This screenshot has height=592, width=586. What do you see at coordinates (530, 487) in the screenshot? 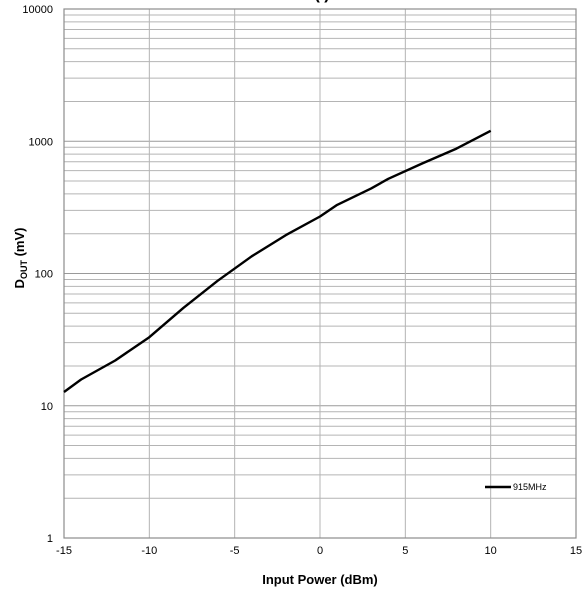
I see `legend-label: 915MHz` at bounding box center [530, 487].